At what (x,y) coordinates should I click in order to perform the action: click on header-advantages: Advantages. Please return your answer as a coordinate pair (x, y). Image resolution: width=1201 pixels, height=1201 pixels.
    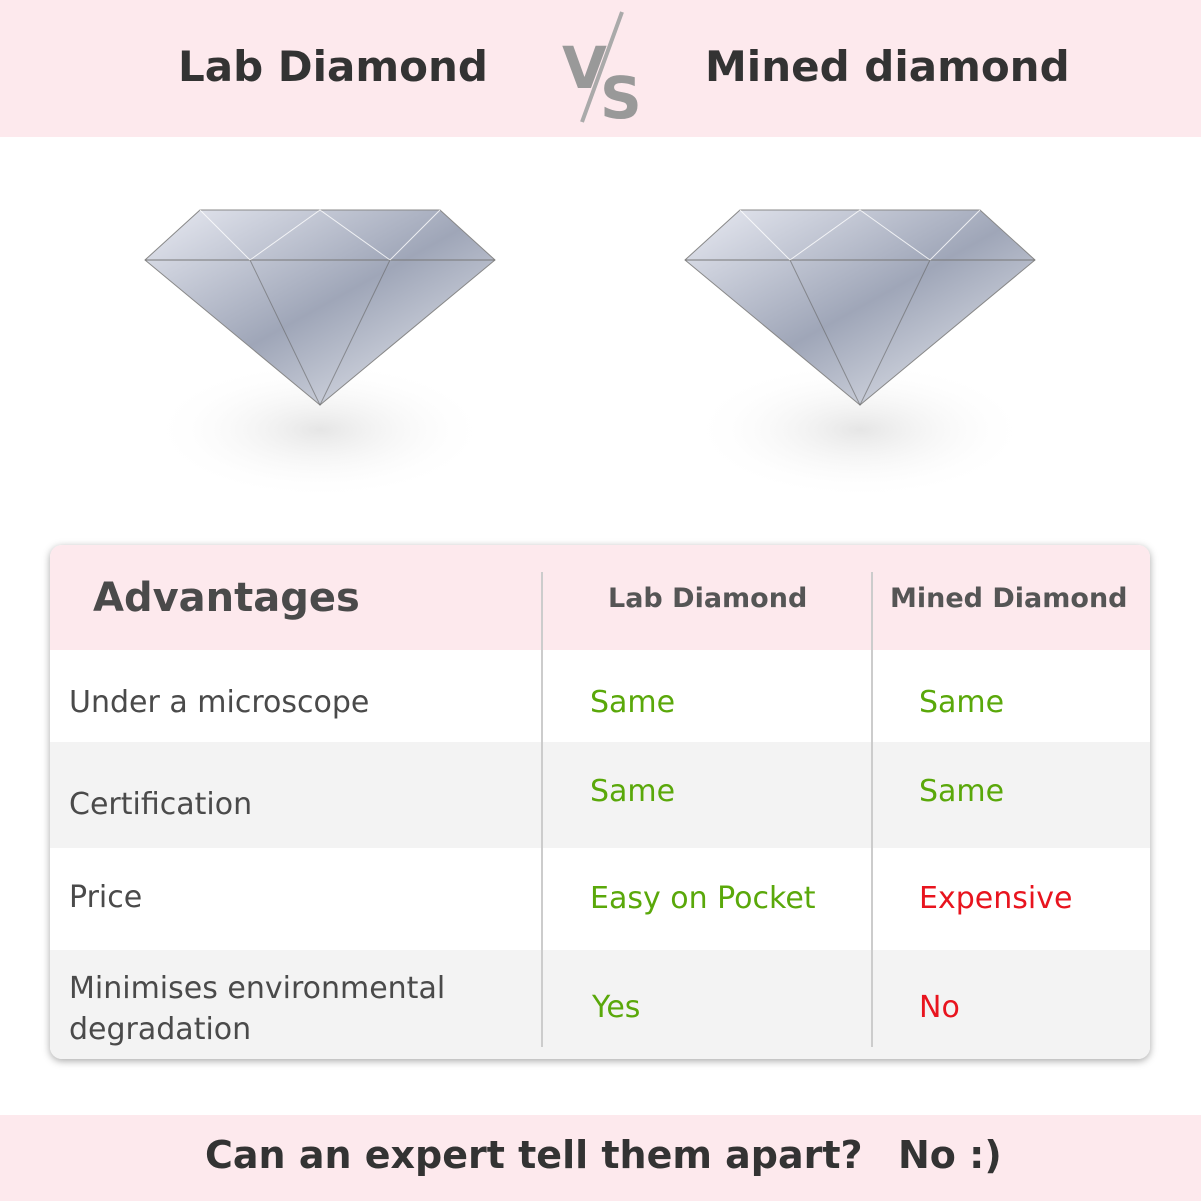
    Looking at the image, I should click on (226, 598).